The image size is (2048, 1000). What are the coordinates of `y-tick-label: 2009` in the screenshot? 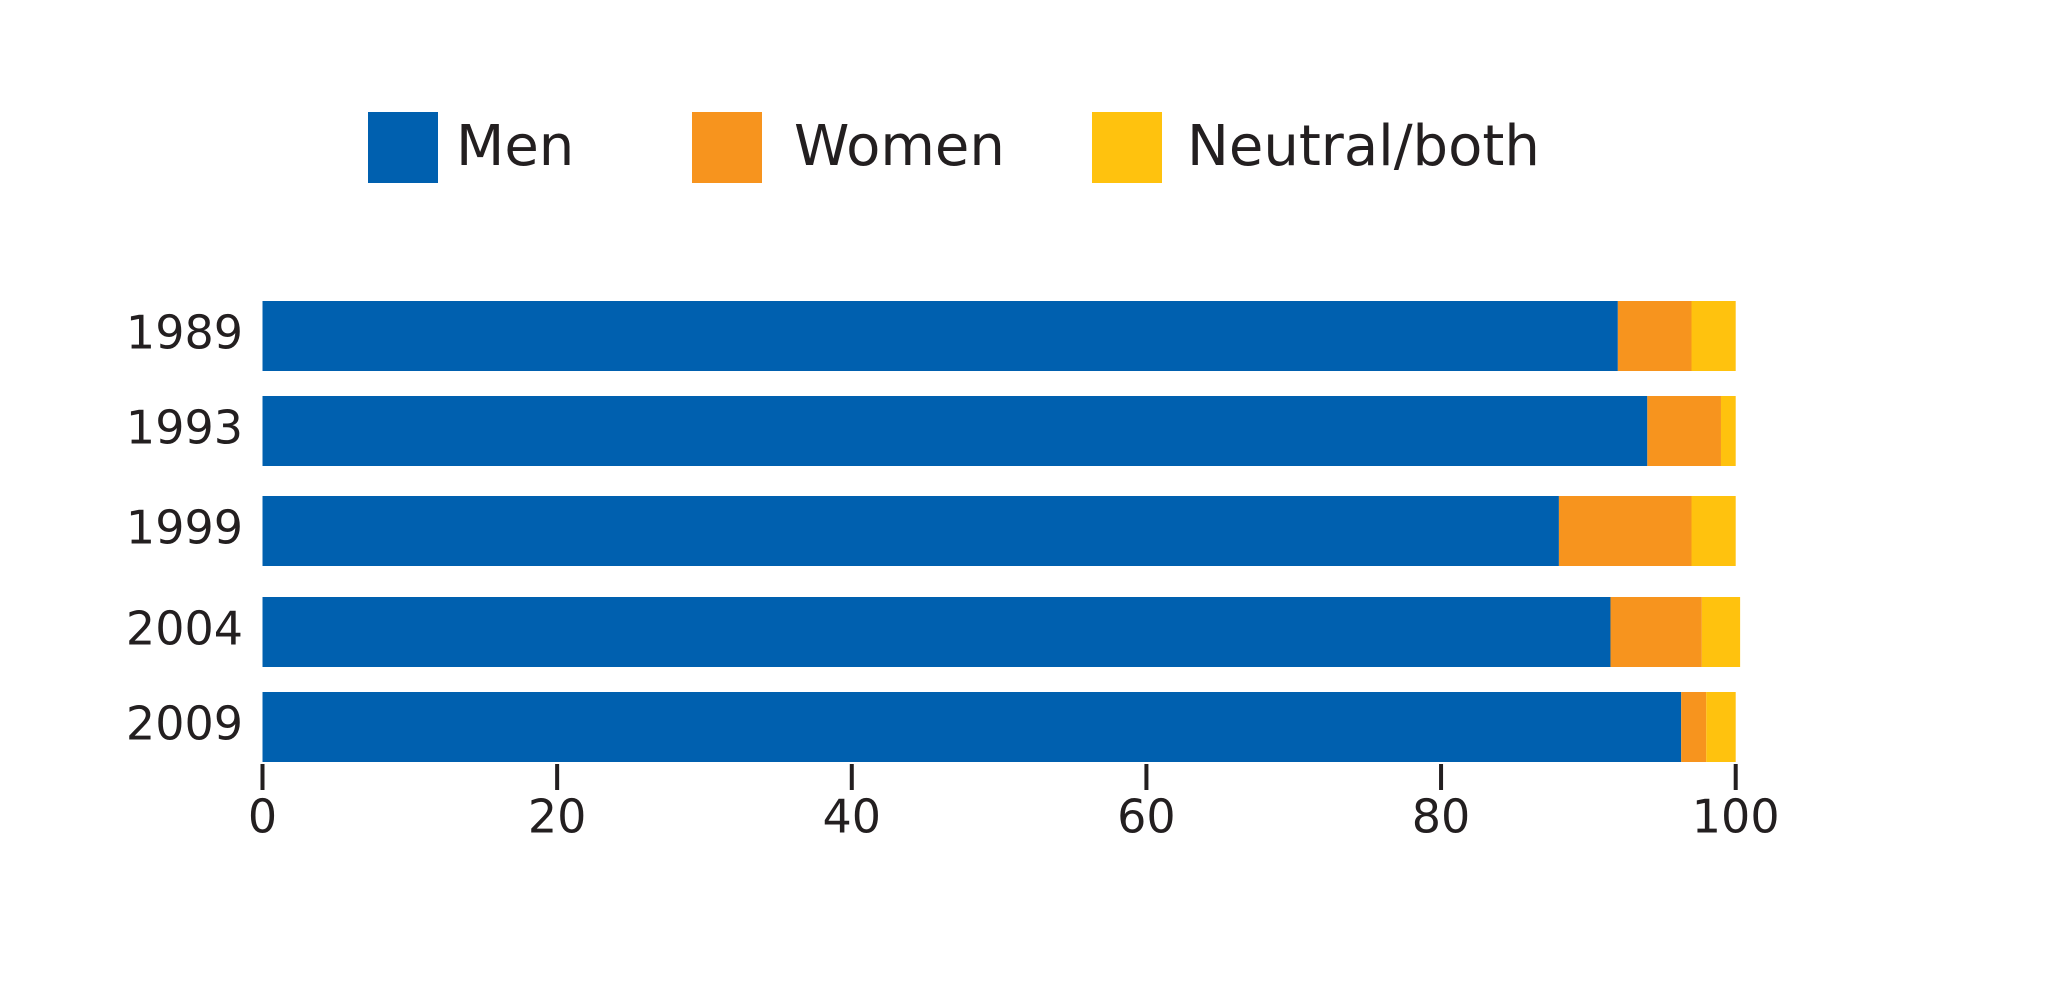 It's located at (184, 724).